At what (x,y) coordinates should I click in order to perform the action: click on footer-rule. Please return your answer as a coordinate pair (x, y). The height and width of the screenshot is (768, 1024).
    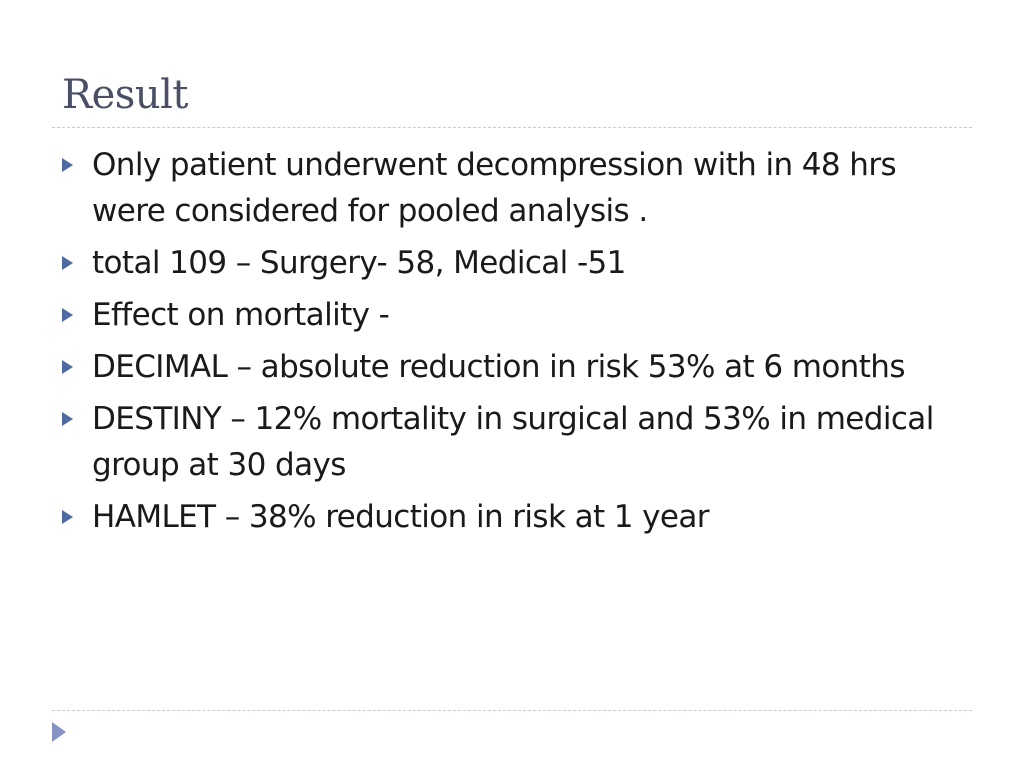
    Looking at the image, I should click on (512, 710).